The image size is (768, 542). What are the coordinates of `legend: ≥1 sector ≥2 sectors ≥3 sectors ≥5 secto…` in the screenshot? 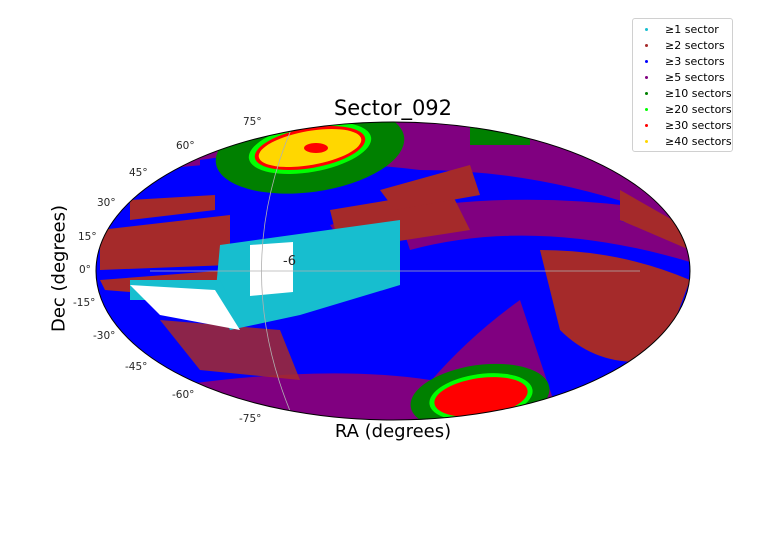 It's located at (682, 85).